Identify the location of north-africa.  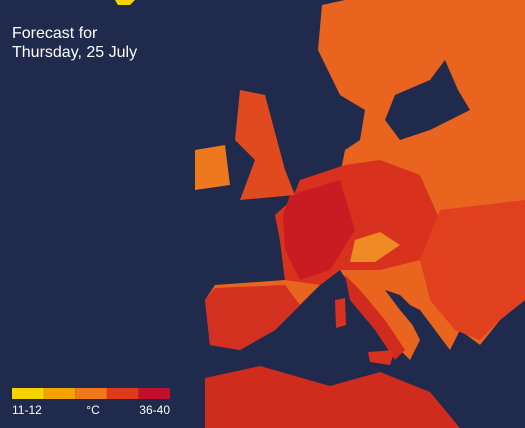
(332, 397).